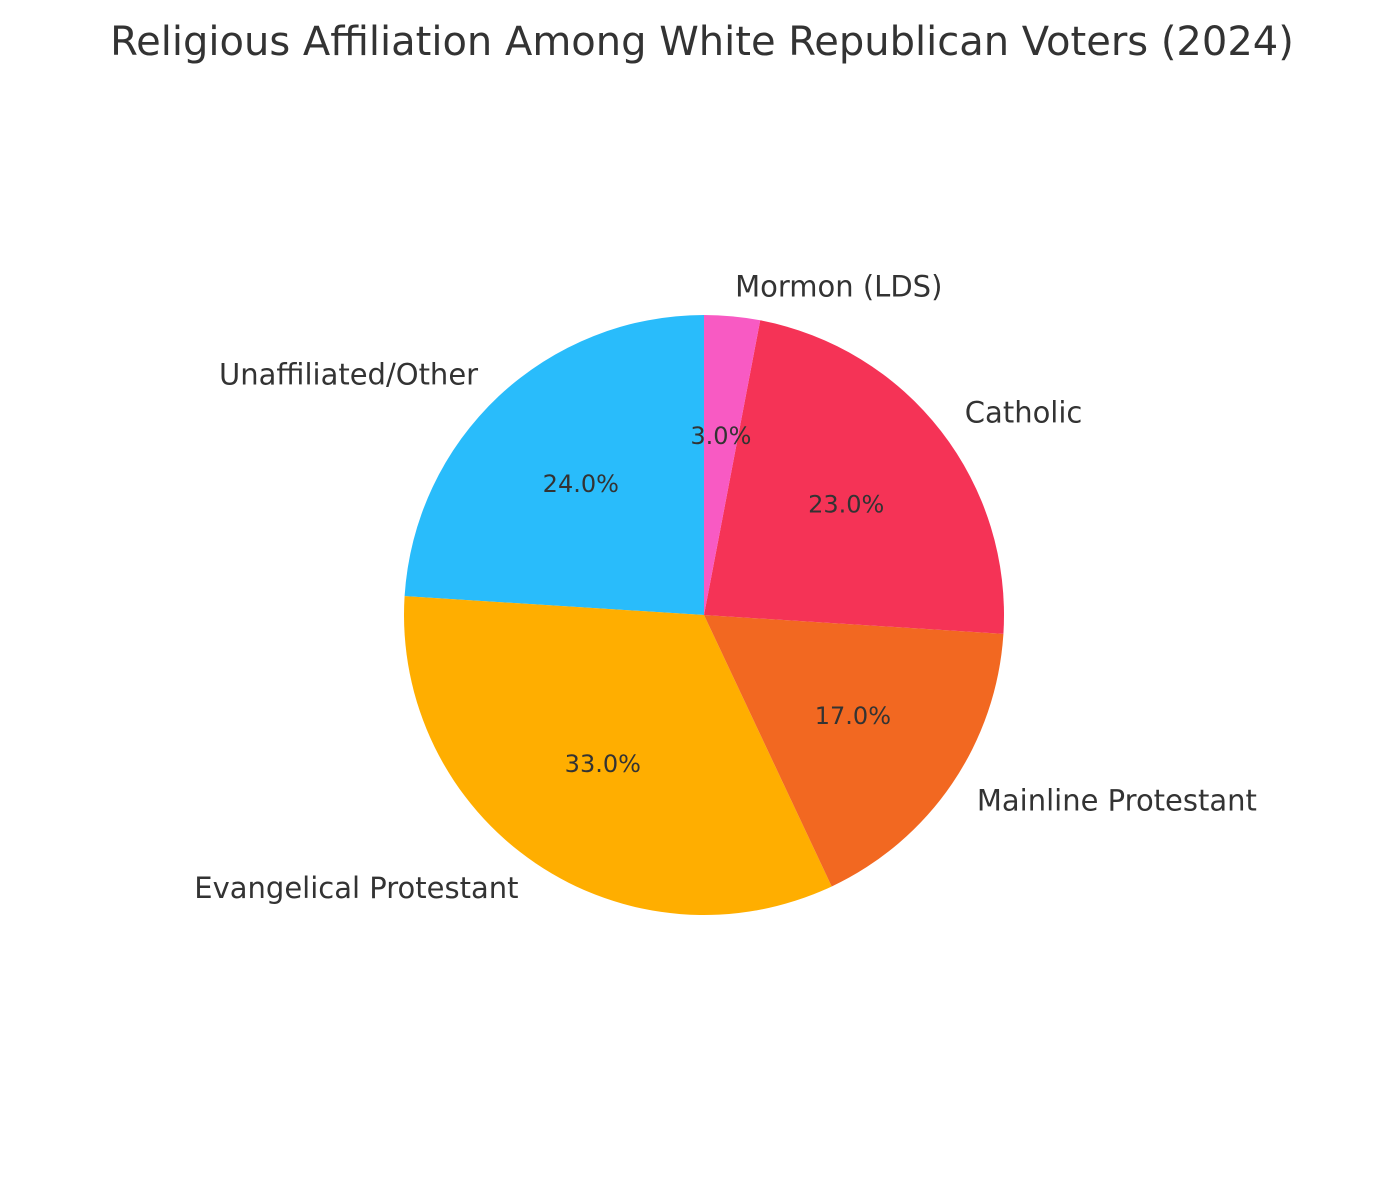 This screenshot has width=1381, height=1185. Describe the element at coordinates (854, 751) in the screenshot. I see `pie-slice-mainline-protestant` at that location.